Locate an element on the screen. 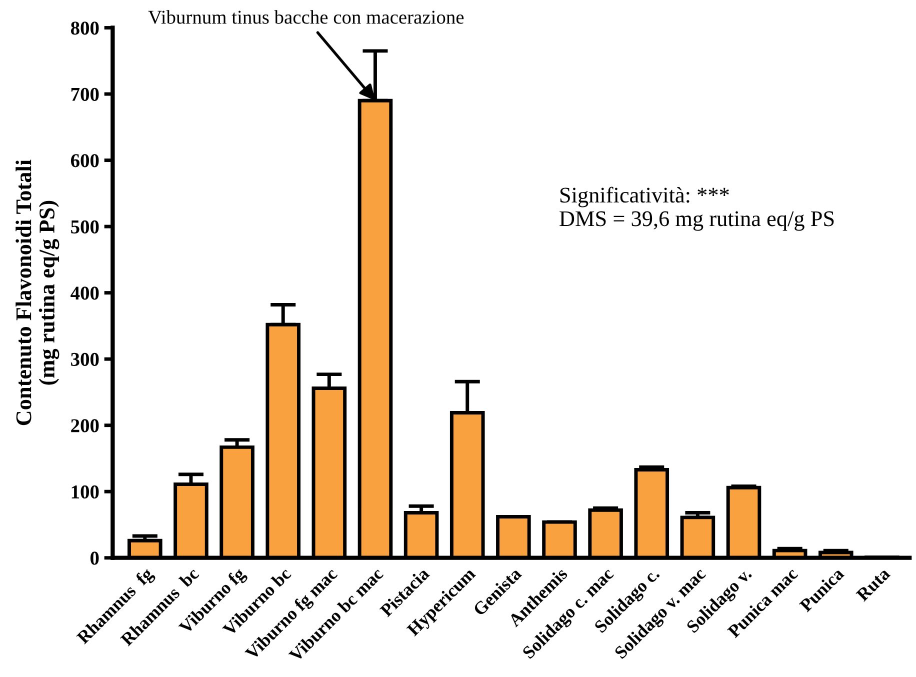 Image resolution: width=916 pixels, height=677 pixels. y-axis-title: Contenuto Flavonoidi Totali (mg rutina eq/g PS) is located at coordinates (38, 293).